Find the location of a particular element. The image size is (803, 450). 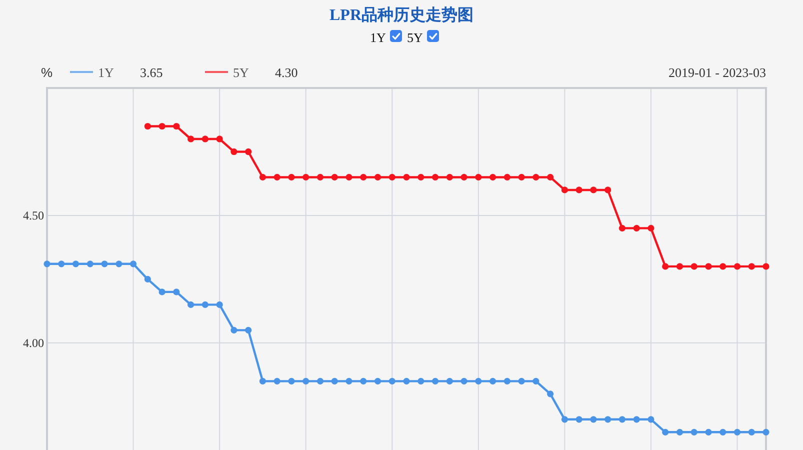

y-tick-label: 4.50 is located at coordinates (33, 215).